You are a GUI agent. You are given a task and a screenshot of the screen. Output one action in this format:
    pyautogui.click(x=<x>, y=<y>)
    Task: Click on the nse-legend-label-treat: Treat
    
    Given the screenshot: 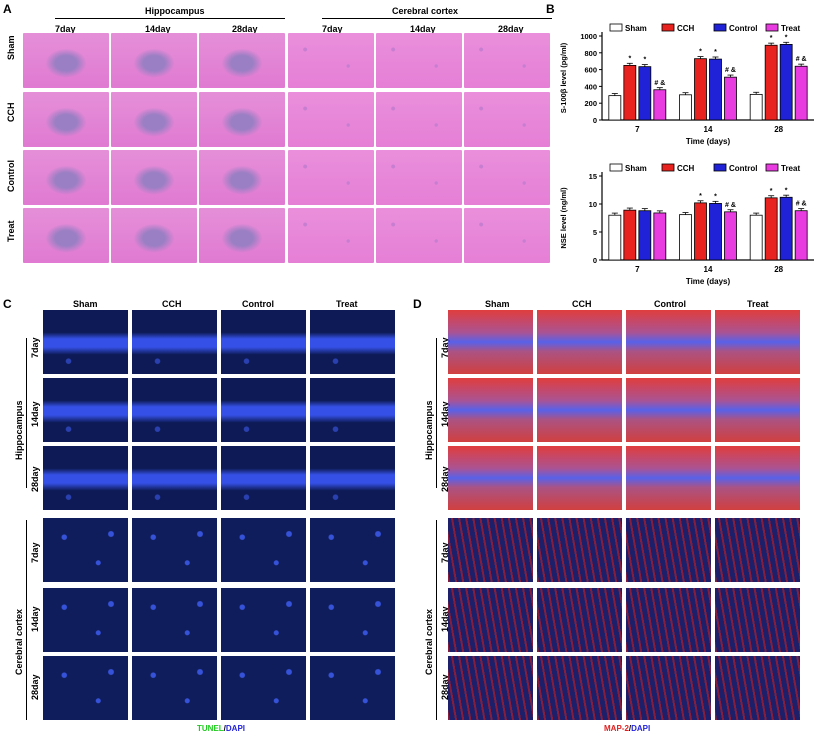 What is the action you would take?
    pyautogui.click(x=790, y=168)
    